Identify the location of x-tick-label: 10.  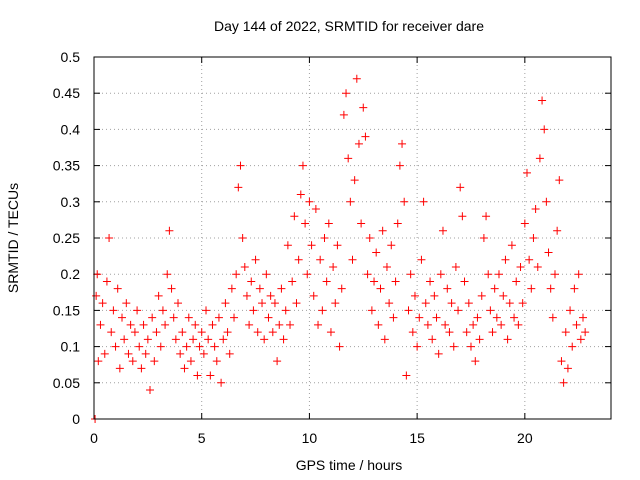
(310, 438).